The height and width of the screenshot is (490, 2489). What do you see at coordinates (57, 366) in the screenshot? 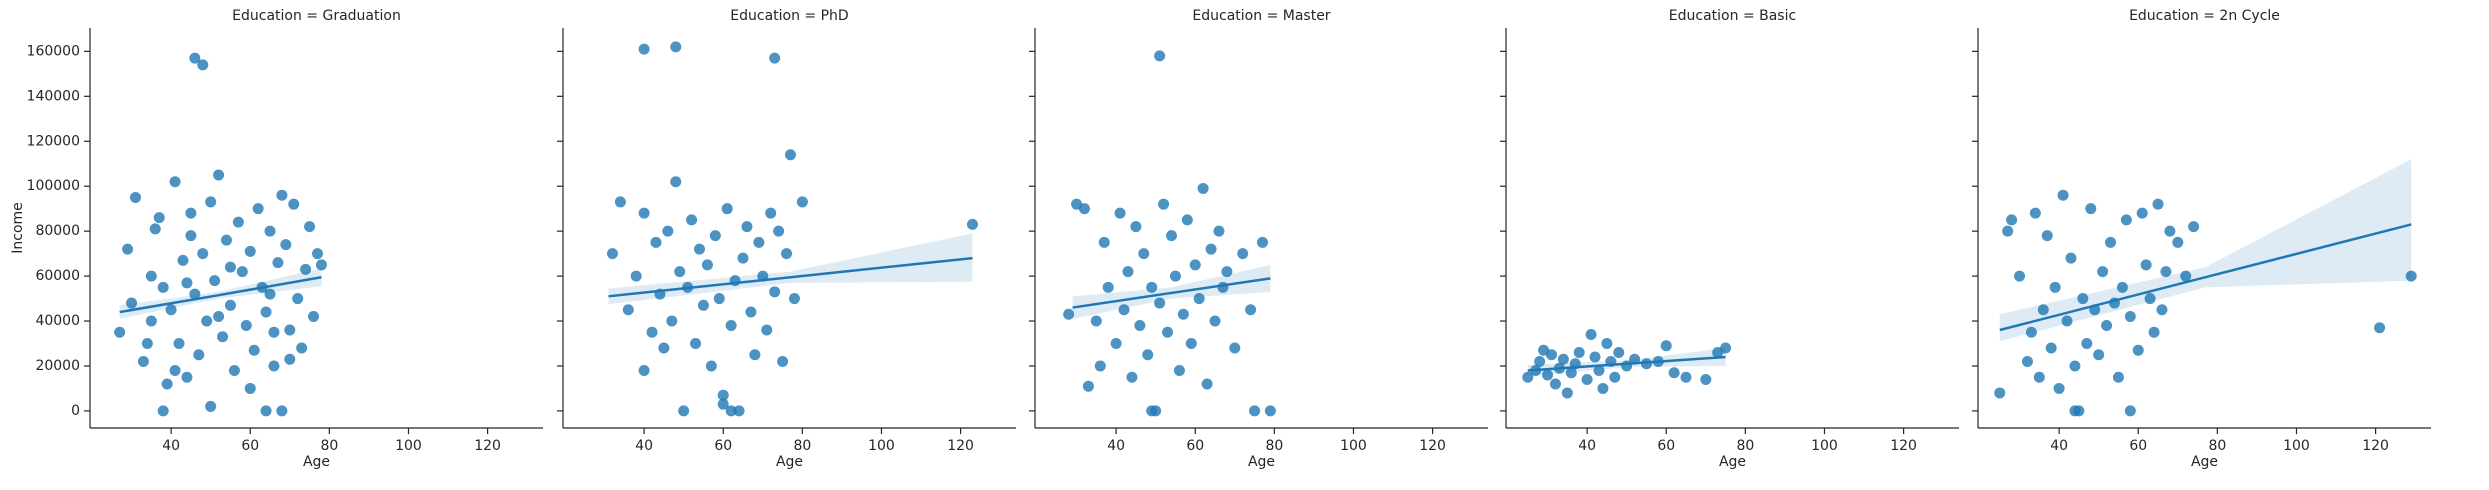
I see `y-tick-label: 20000` at bounding box center [57, 366].